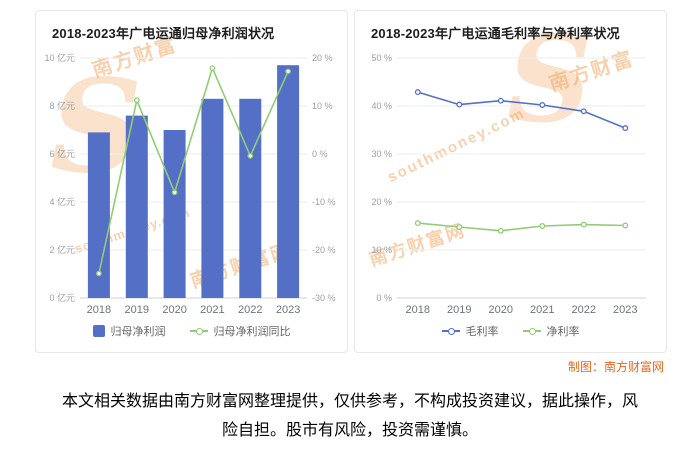 The width and height of the screenshot is (700, 467). I want to click on svg-text: -20 %, so click(324, 250).